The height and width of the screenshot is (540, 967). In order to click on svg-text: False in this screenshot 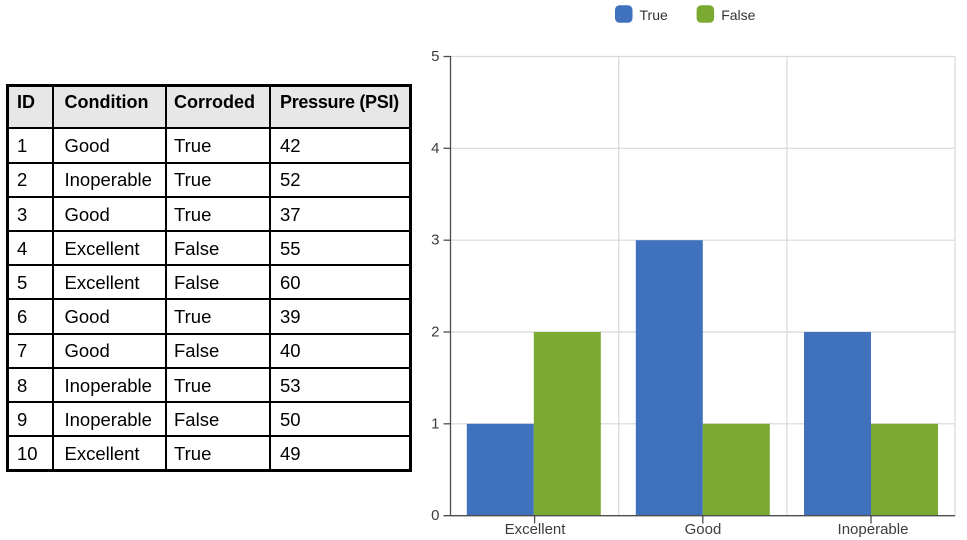, I will do `click(738, 15)`.